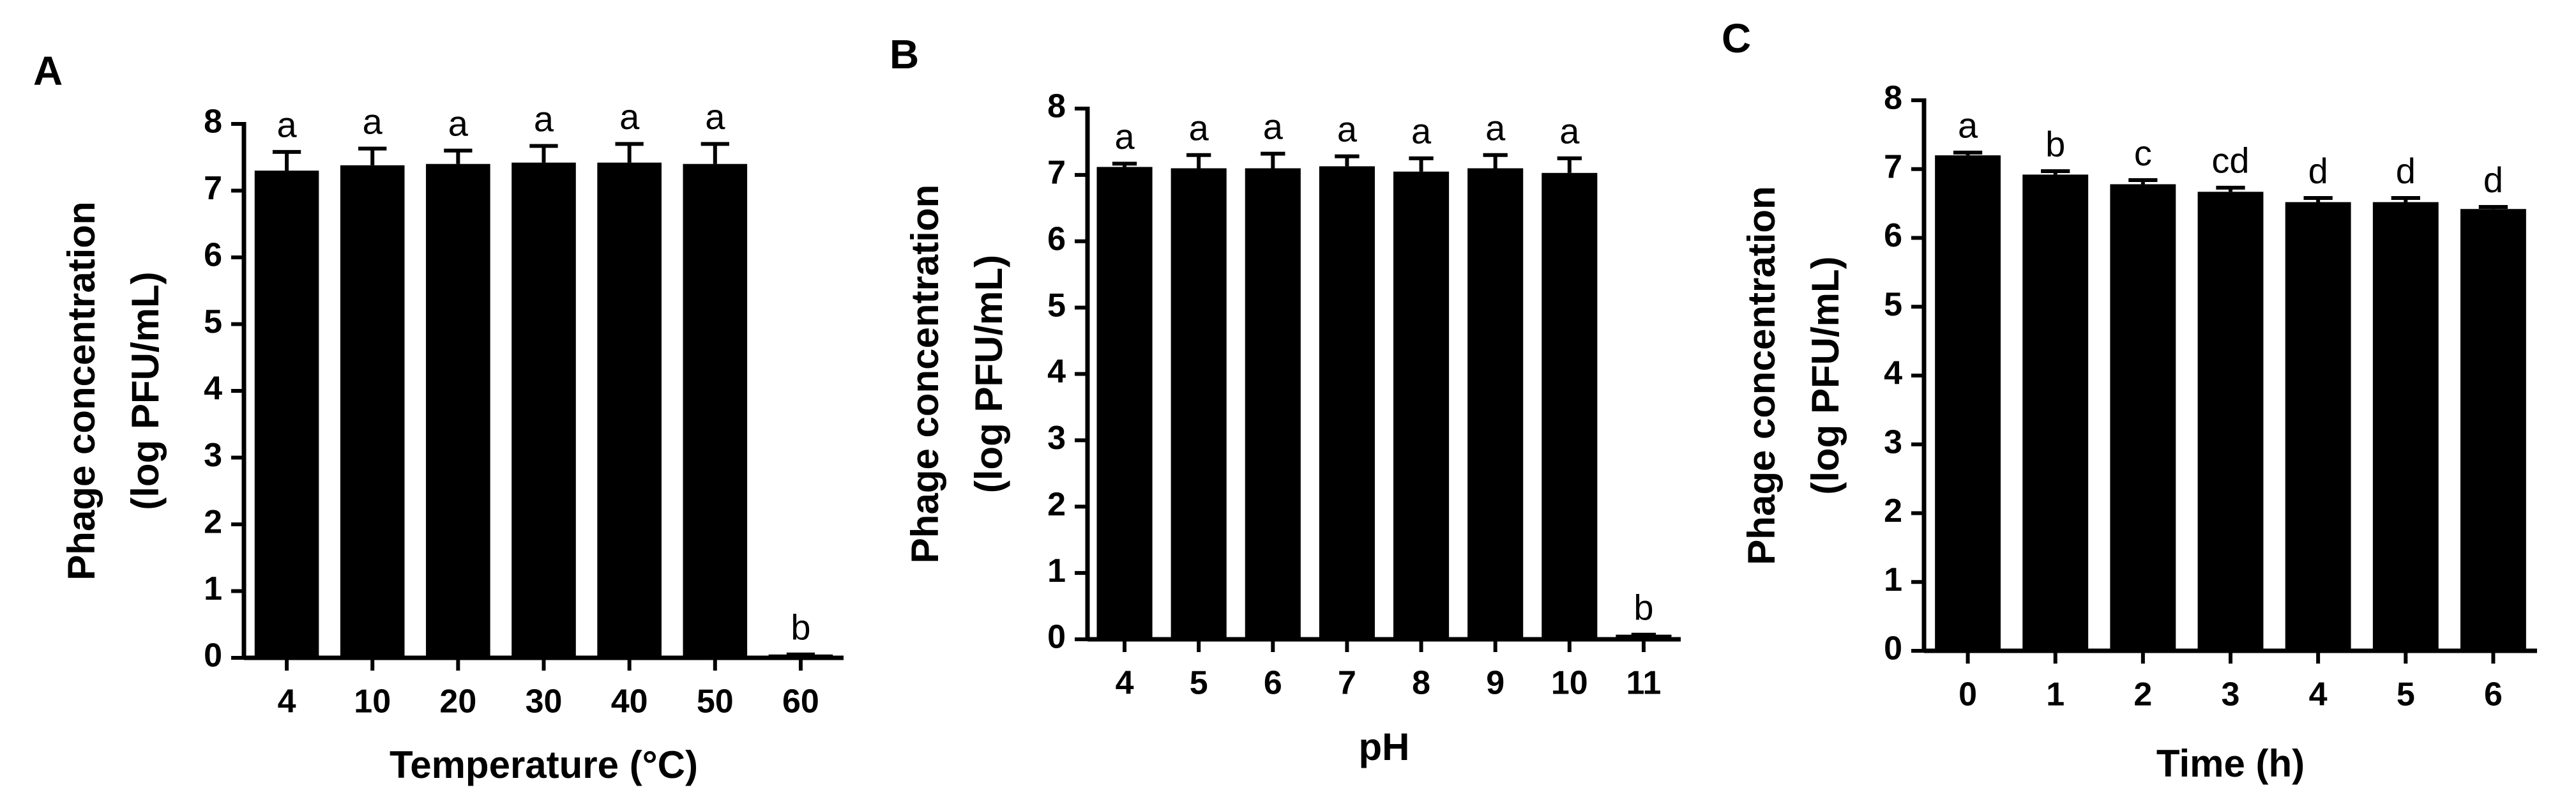 The width and height of the screenshot is (2576, 806). Describe the element at coordinates (1384, 747) in the screenshot. I see `x-axis-label: pH` at that location.